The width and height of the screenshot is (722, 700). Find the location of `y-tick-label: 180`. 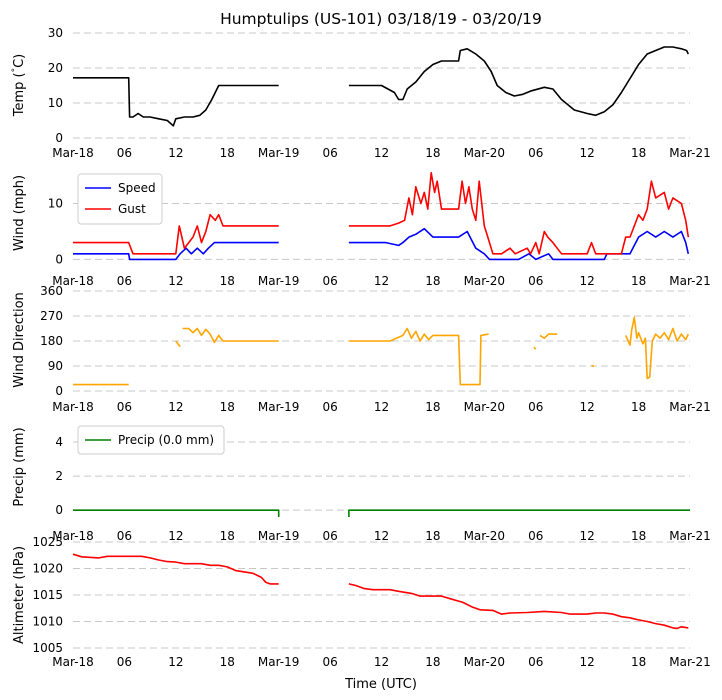

y-tick-label: 180 is located at coordinates (51, 341).